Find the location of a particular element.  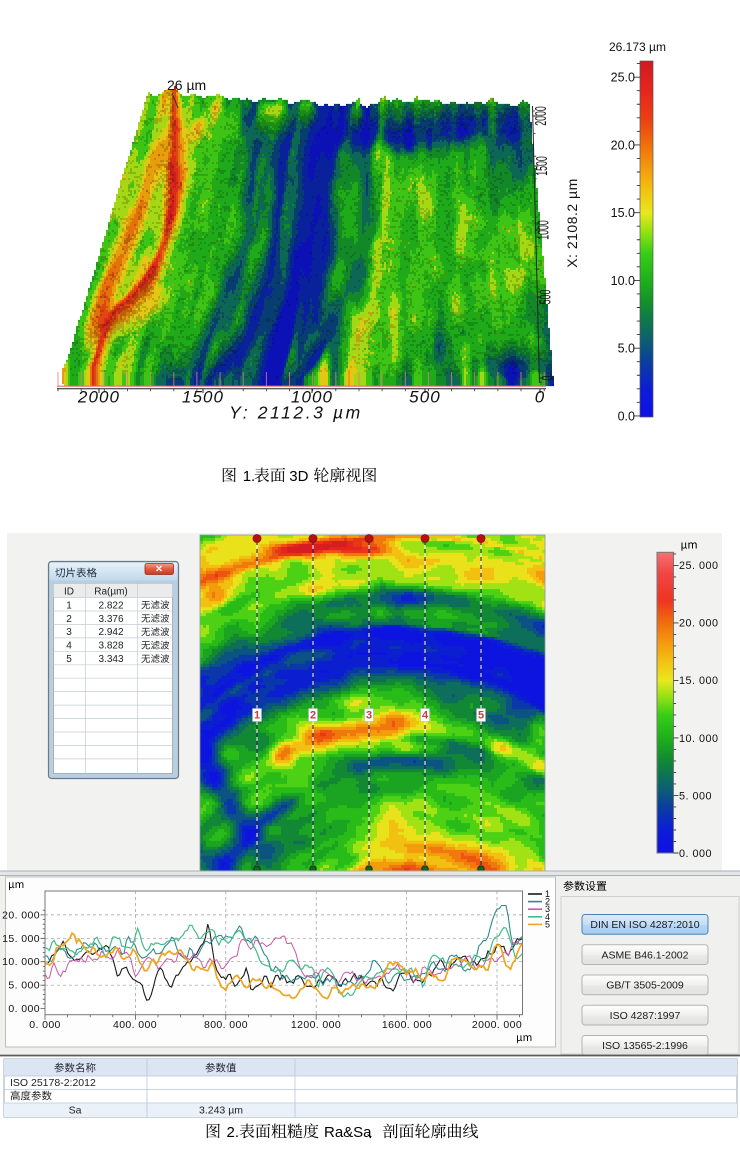

svg-text: ISO 13565-2:1996 is located at coordinates (645, 1046).